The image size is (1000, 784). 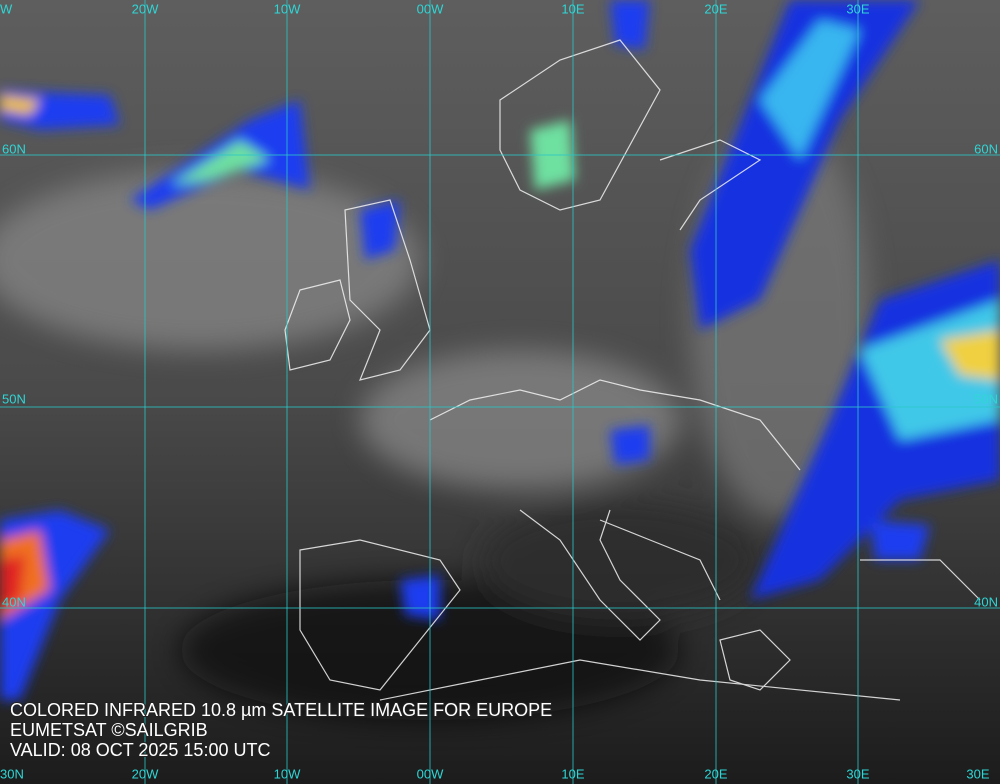 I want to click on meridian-label: W, so click(x=6, y=8).